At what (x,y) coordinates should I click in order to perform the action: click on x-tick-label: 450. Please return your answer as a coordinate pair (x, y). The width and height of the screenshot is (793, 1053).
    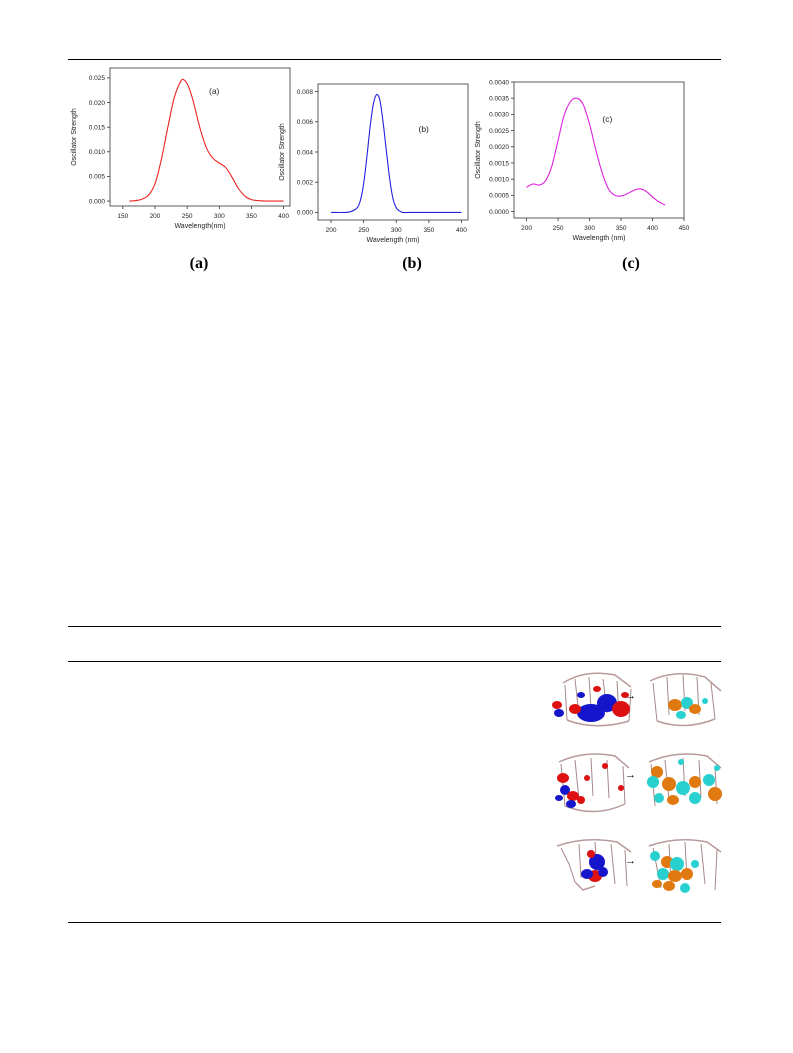
    Looking at the image, I should click on (684, 228).